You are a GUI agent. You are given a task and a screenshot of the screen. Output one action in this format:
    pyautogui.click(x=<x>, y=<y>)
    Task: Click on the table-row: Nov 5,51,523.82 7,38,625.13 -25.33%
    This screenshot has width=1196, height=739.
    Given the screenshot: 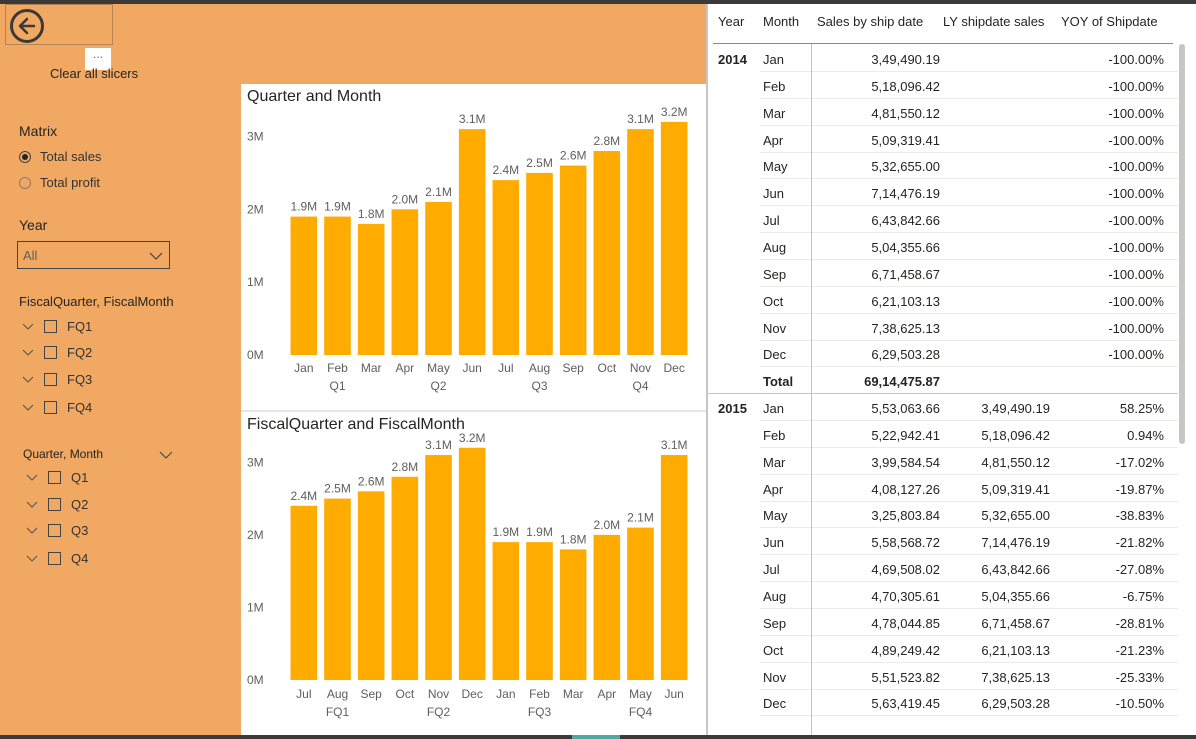 What is the action you would take?
    pyautogui.click(x=943, y=676)
    